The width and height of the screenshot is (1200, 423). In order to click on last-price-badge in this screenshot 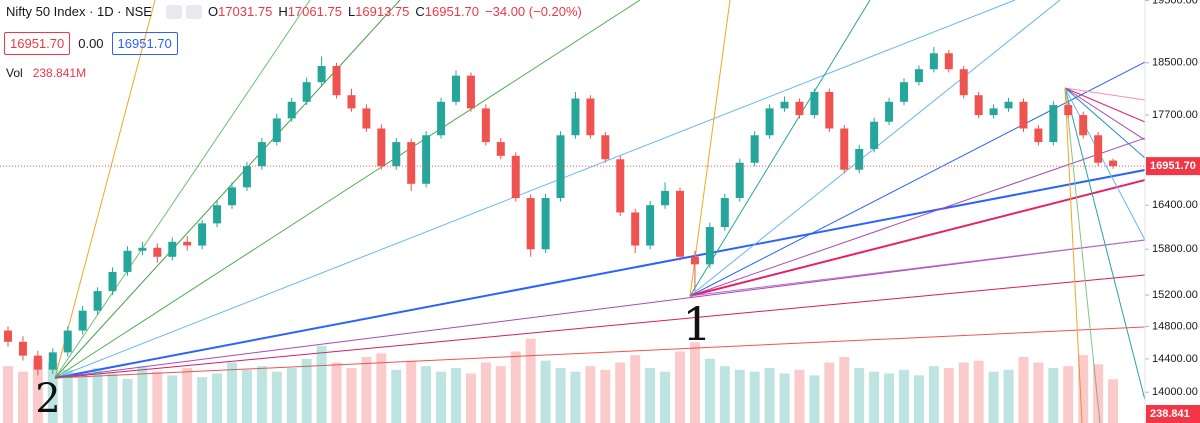, I will do `click(1173, 166)`.